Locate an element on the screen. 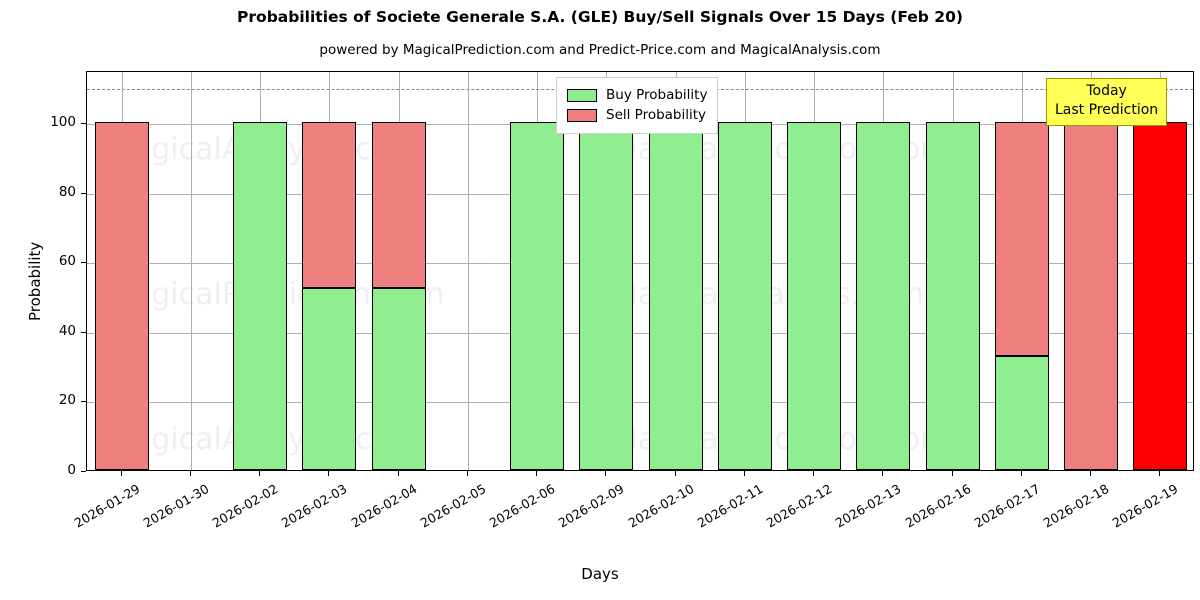 The image size is (1200, 600). x-axis-label: Days is located at coordinates (600, 574).